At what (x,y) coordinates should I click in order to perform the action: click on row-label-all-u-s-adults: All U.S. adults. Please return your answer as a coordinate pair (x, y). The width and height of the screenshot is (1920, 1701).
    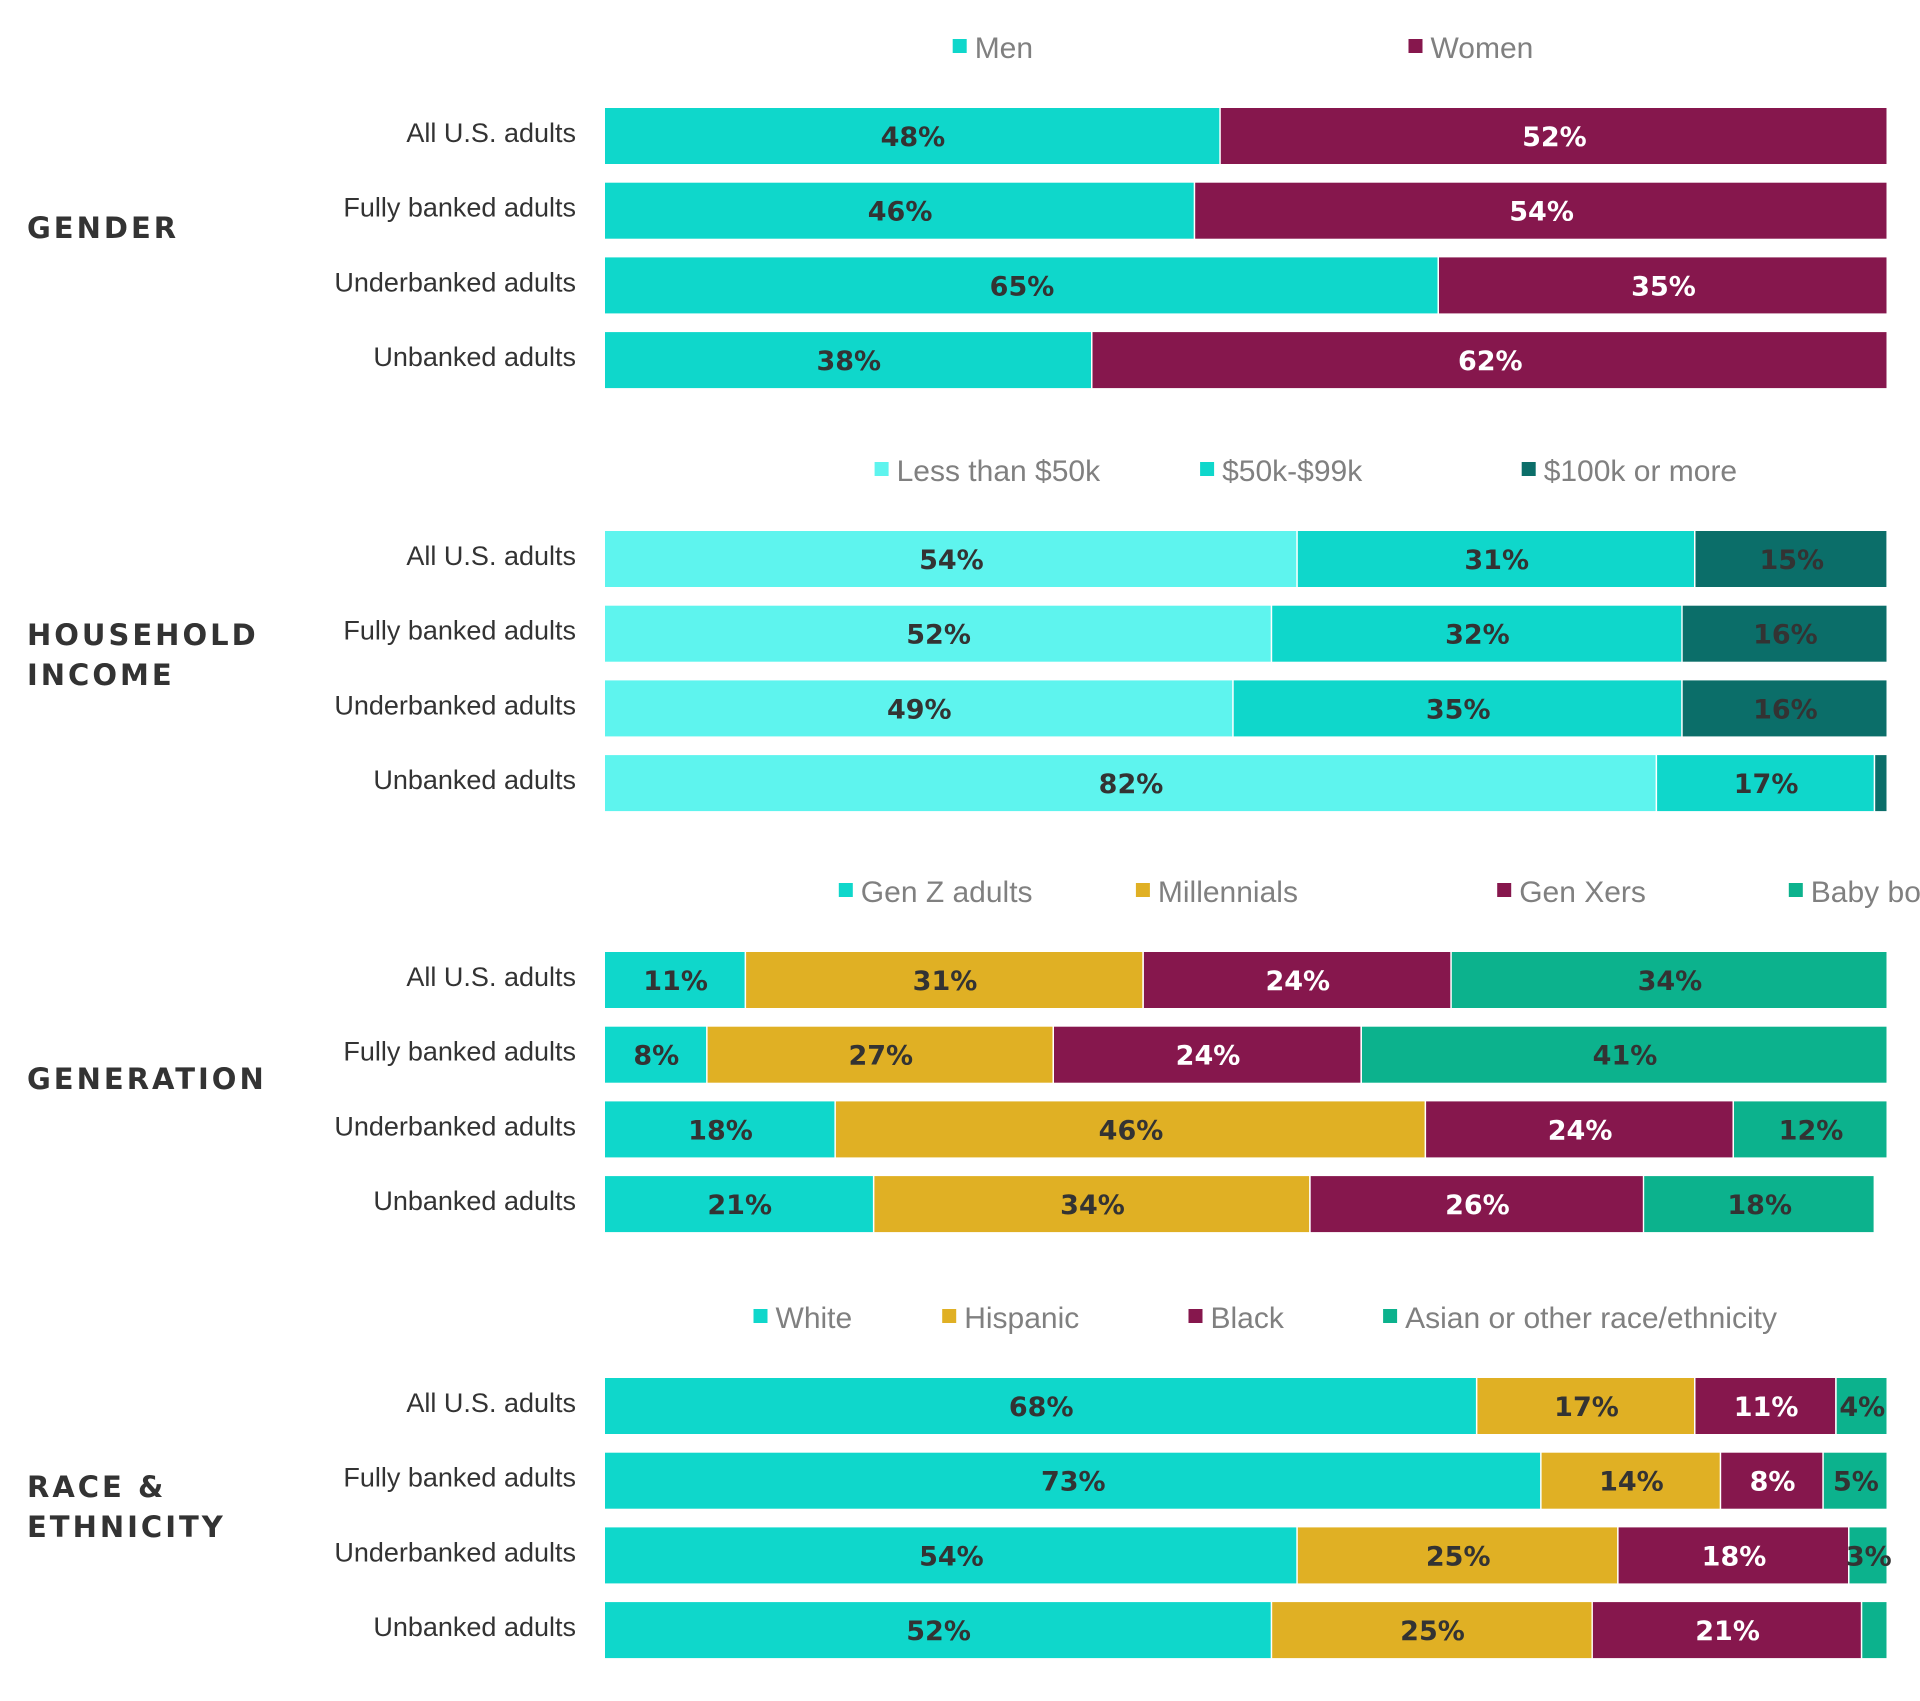
    Looking at the image, I should click on (491, 1403).